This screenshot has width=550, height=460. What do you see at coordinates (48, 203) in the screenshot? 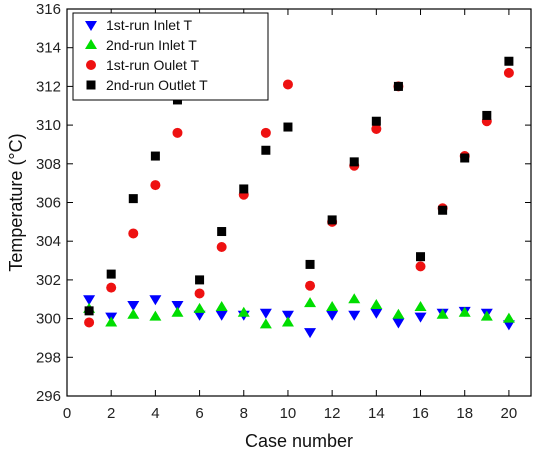
I see `y-tick-label: 306` at bounding box center [48, 203].